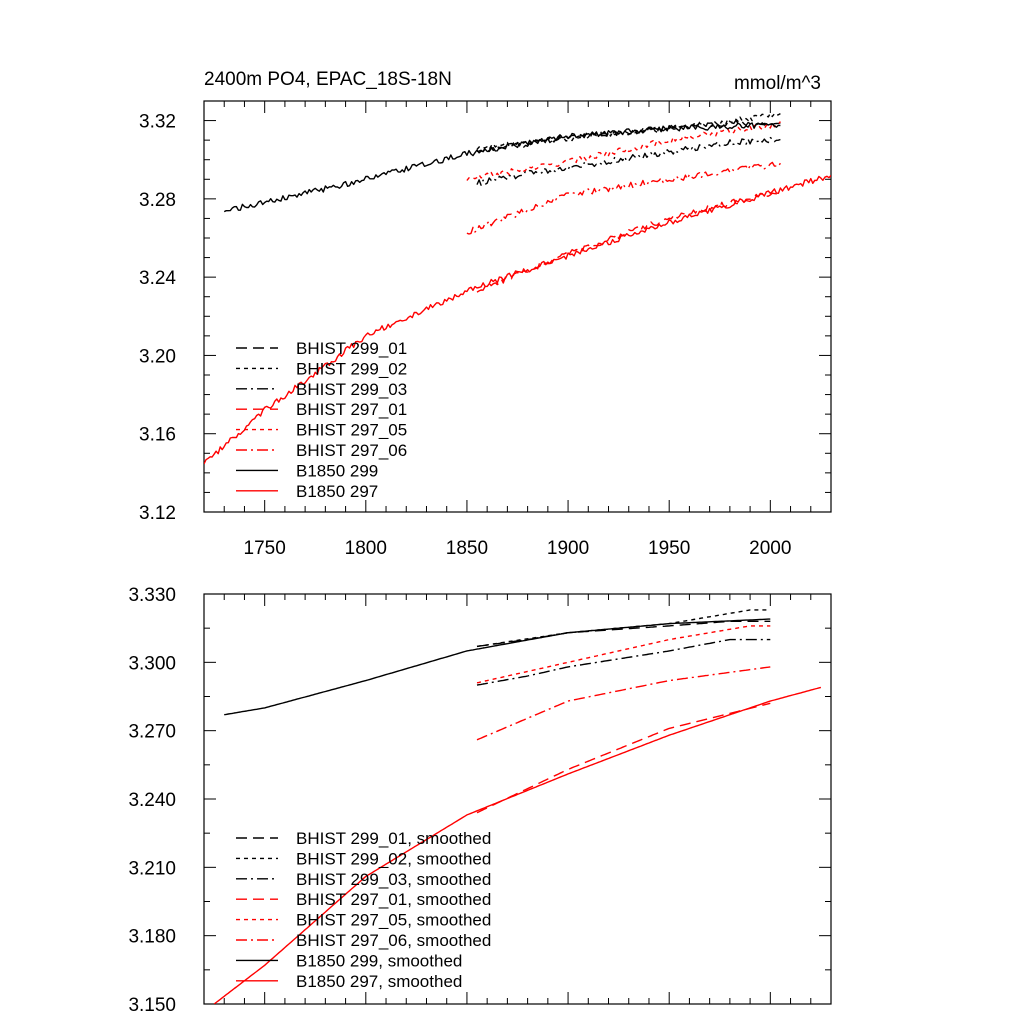 The width and height of the screenshot is (1024, 1024). What do you see at coordinates (152, 800) in the screenshot?
I see `y-tick-label: 3.240` at bounding box center [152, 800].